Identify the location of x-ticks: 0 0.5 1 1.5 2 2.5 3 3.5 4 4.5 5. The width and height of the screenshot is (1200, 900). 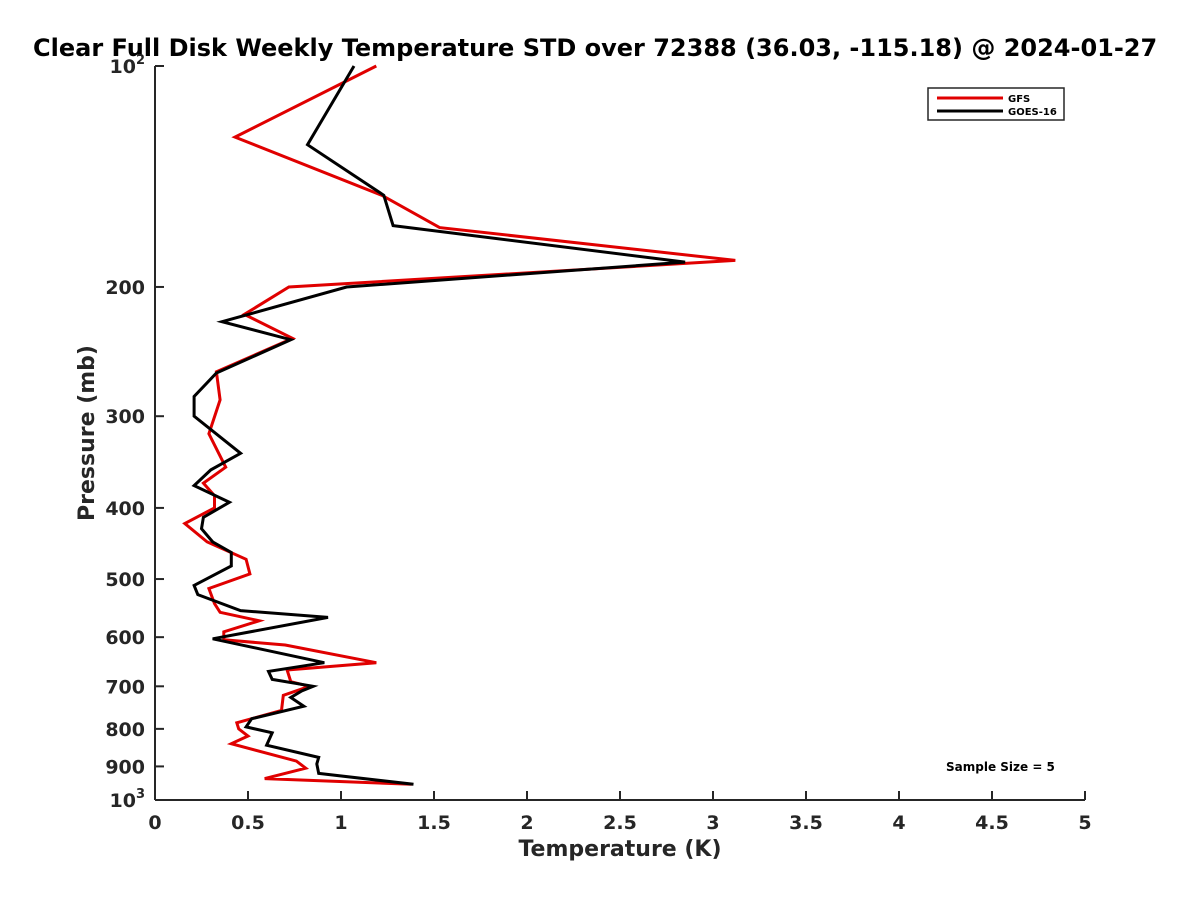
(620, 812).